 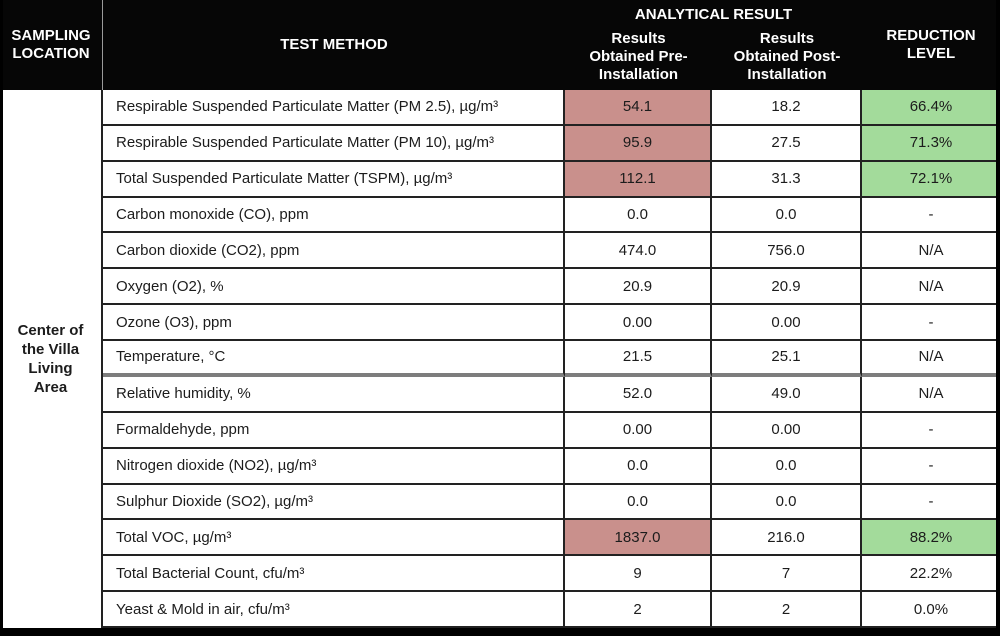 What do you see at coordinates (638, 108) in the screenshot?
I see `result-pre-installation-cell: 54.1` at bounding box center [638, 108].